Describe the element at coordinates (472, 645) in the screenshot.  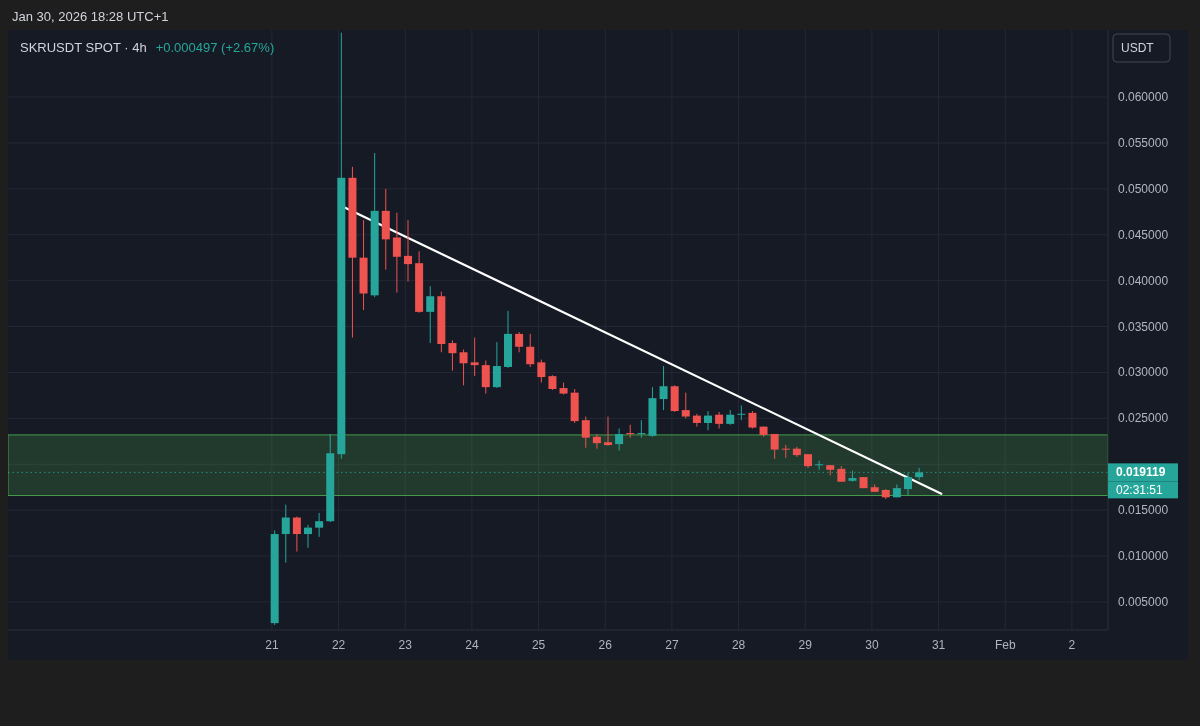
I see `x-tick-label: 24` at that location.